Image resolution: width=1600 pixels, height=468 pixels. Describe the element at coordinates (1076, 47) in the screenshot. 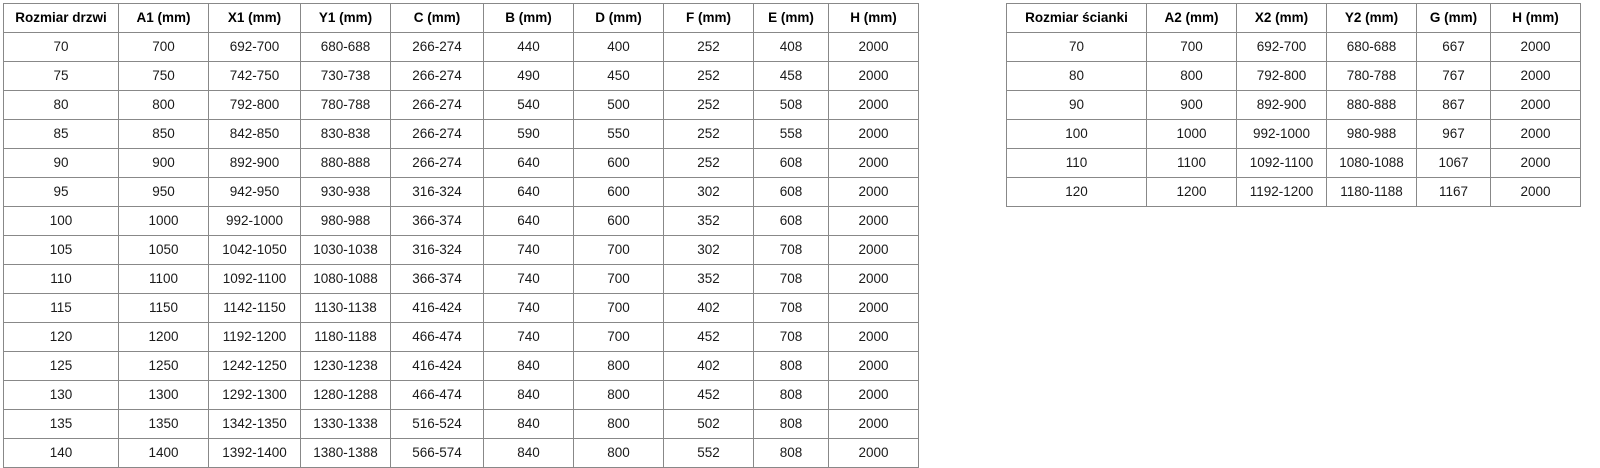

I see `wall-table-cell-0: 70` at that location.